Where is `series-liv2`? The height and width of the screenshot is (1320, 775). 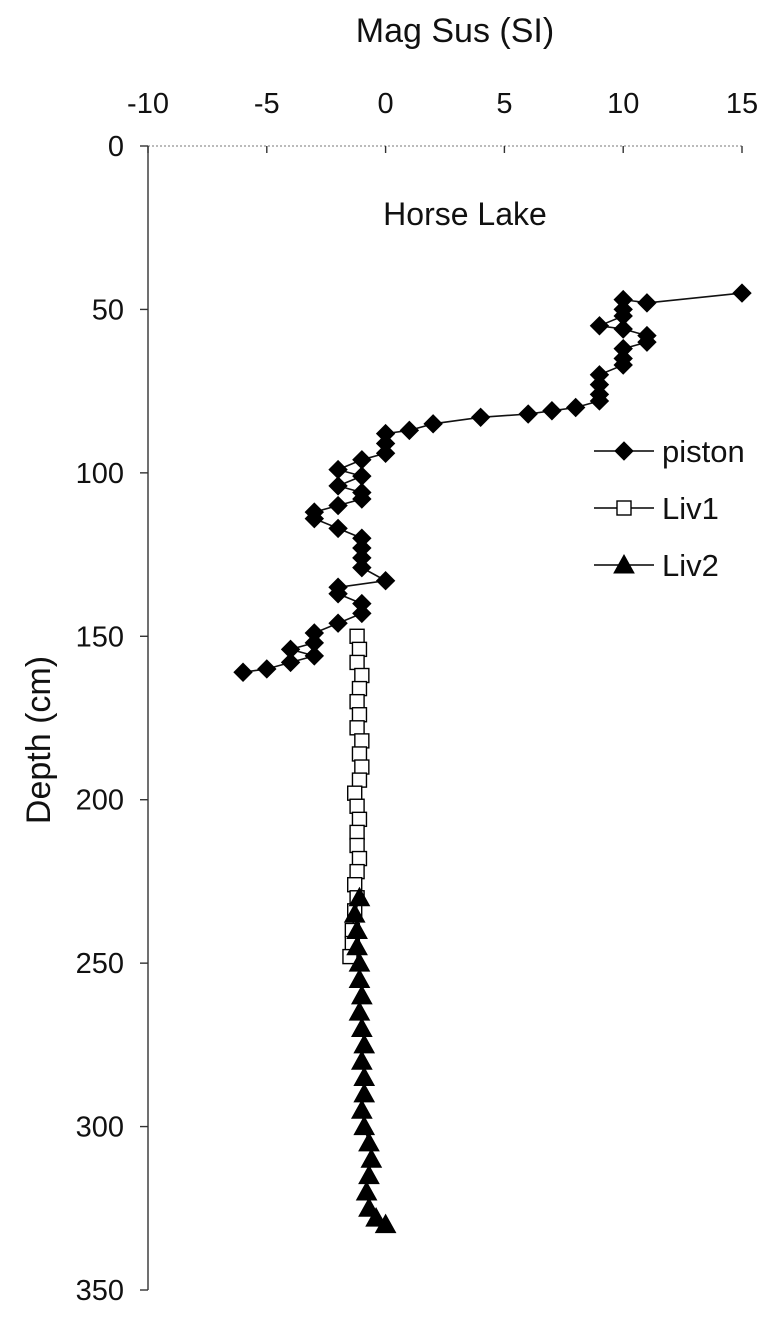 series-liv2 is located at coordinates (370, 1060).